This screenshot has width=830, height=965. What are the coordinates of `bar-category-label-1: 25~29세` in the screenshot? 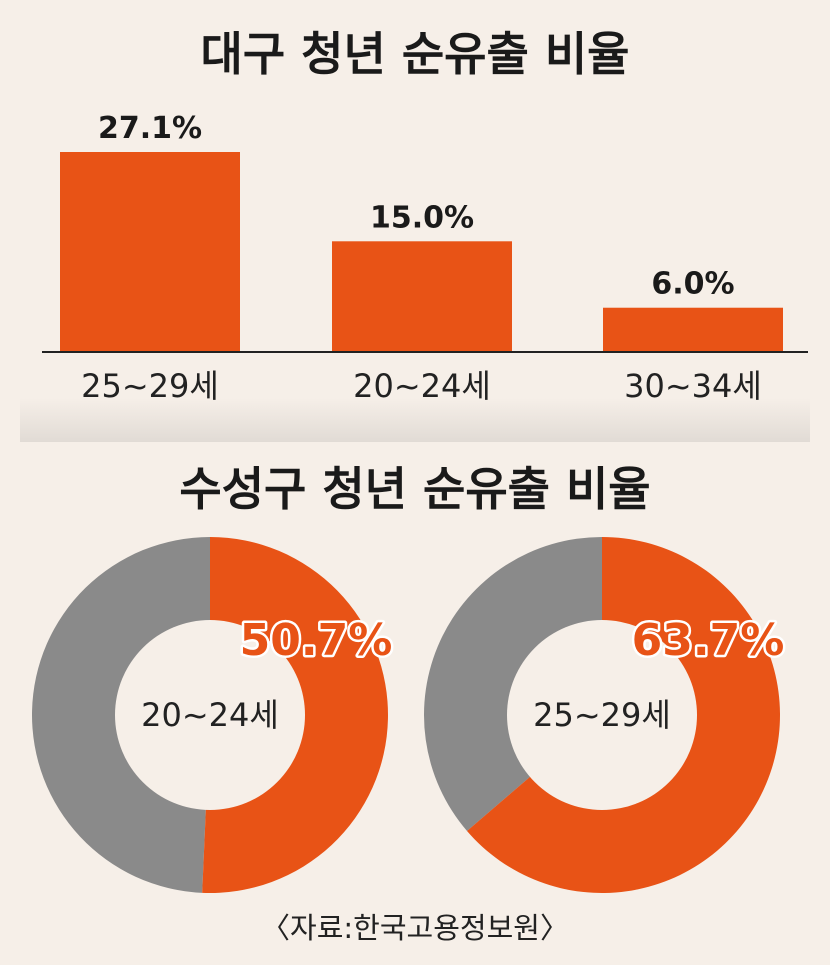 It's located at (150, 386).